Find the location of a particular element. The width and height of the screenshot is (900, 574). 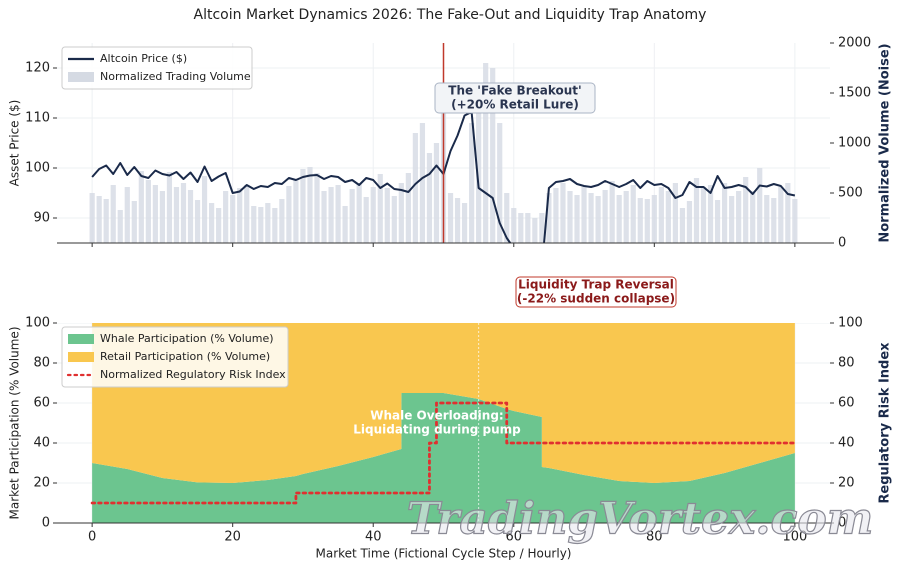

annotation-box is located at coordinates (596, 292).